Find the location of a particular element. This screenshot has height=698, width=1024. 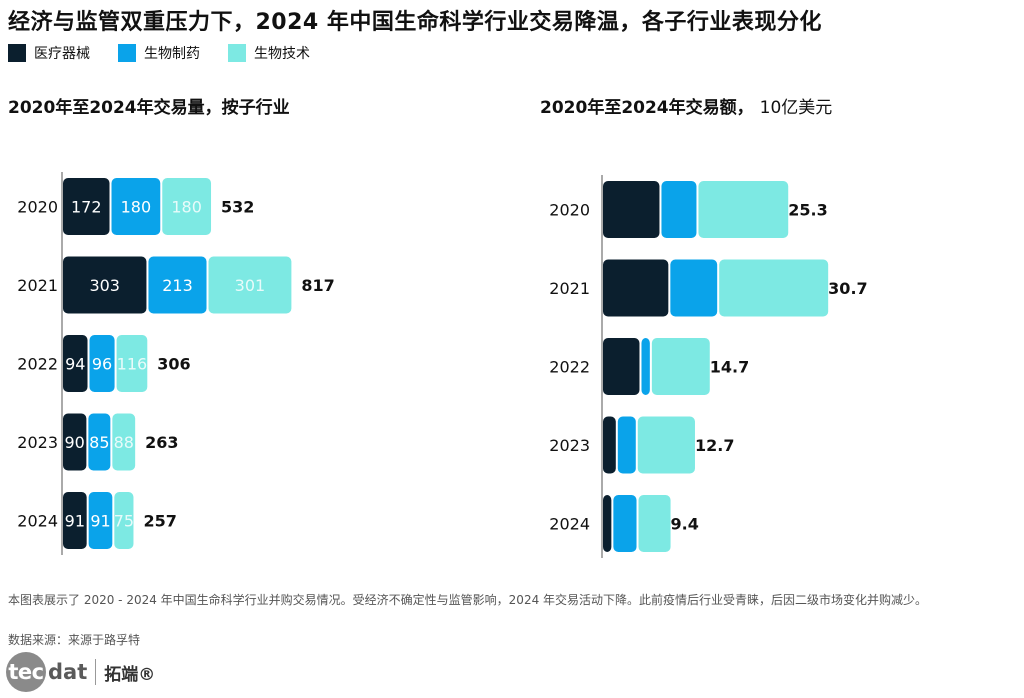

bar-total-label: 532 is located at coordinates (237, 207).